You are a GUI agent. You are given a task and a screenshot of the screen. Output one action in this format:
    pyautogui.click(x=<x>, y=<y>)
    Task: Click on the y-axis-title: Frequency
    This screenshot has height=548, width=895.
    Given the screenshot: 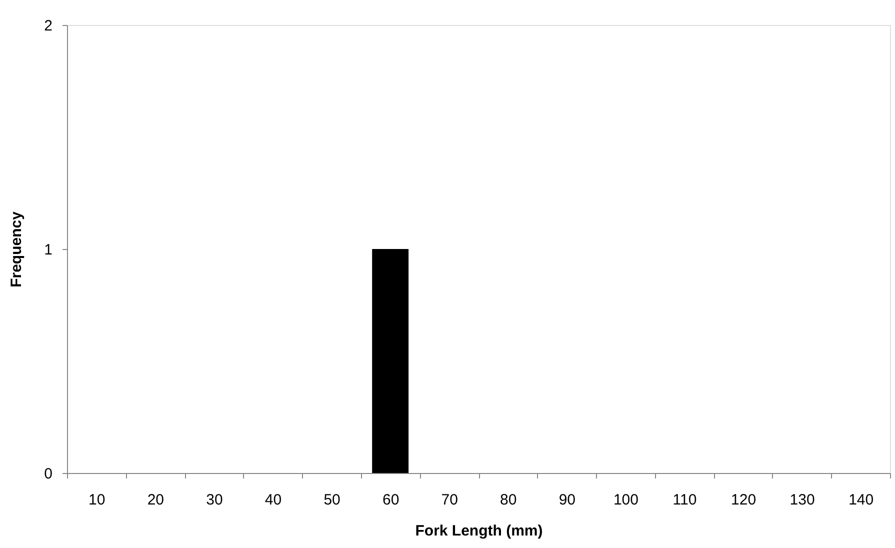 What is the action you would take?
    pyautogui.click(x=17, y=249)
    